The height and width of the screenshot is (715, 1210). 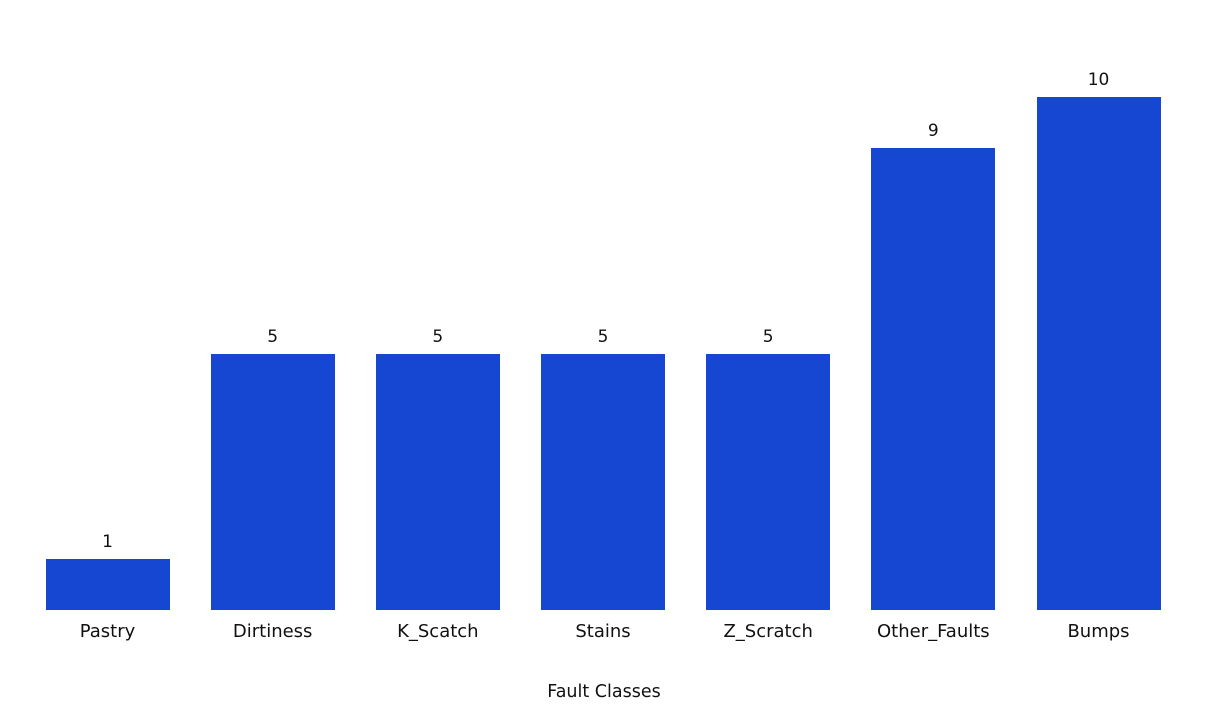 What do you see at coordinates (107, 631) in the screenshot?
I see `category-label: Pastry` at bounding box center [107, 631].